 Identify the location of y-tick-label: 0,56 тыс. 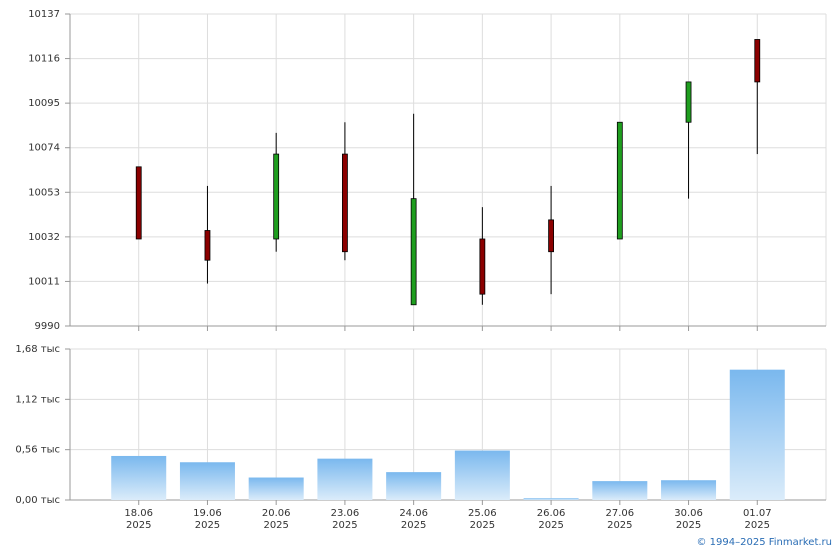
(37, 450).